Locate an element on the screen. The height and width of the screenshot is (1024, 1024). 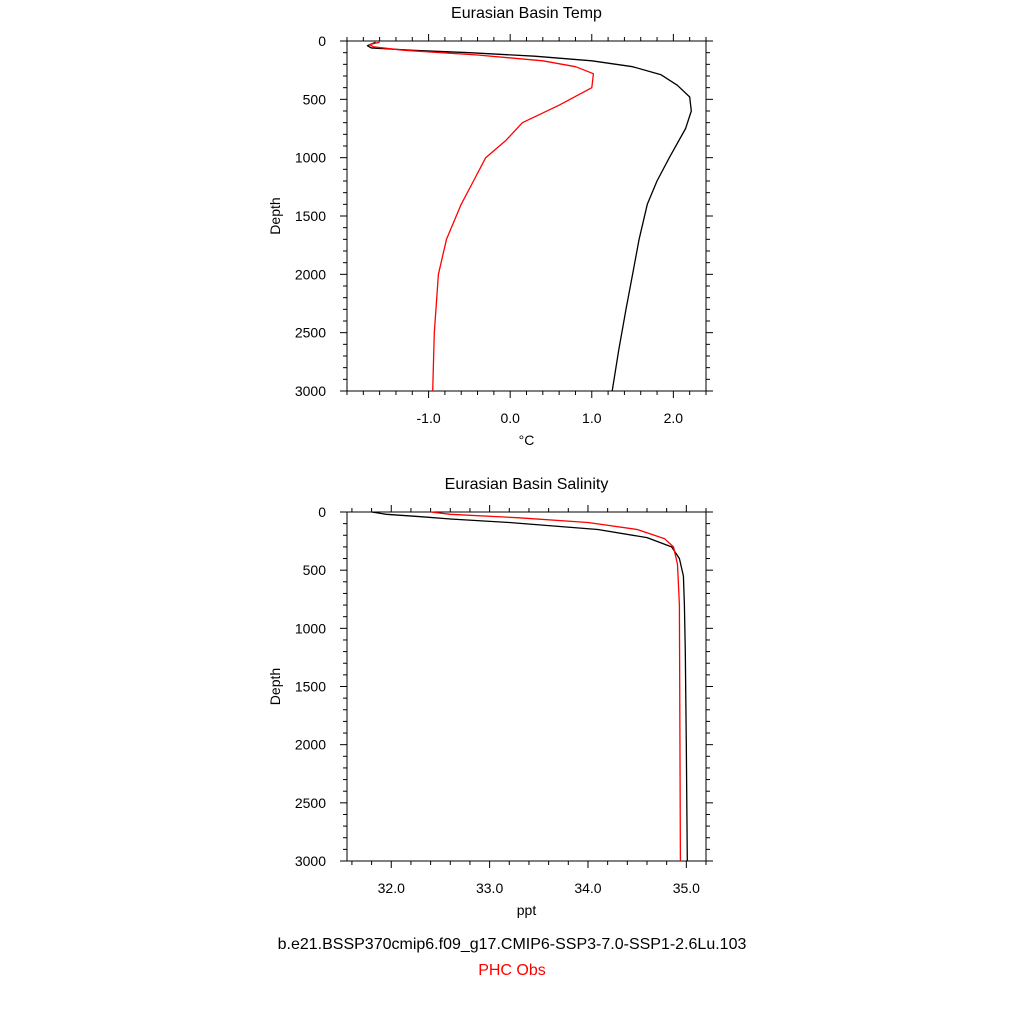
x-tick-label: 33.0 is located at coordinates (489, 888).